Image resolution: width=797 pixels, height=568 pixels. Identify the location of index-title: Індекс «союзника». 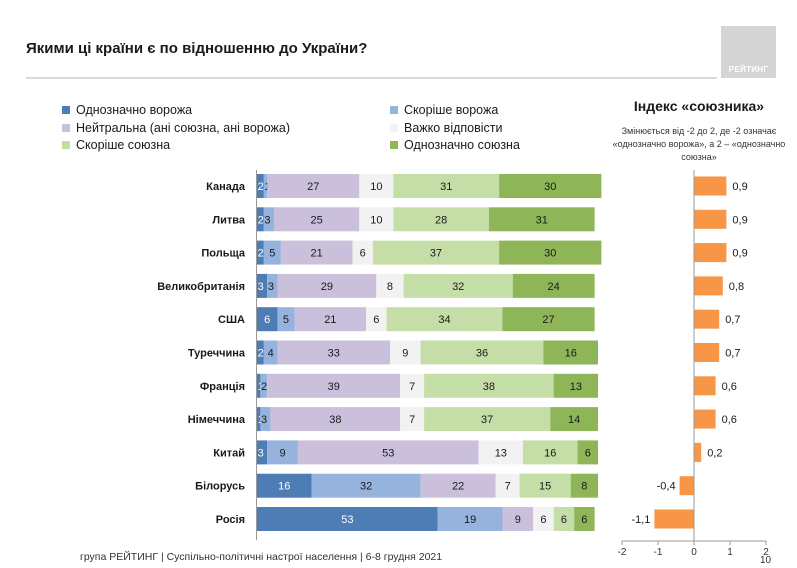
(699, 106).